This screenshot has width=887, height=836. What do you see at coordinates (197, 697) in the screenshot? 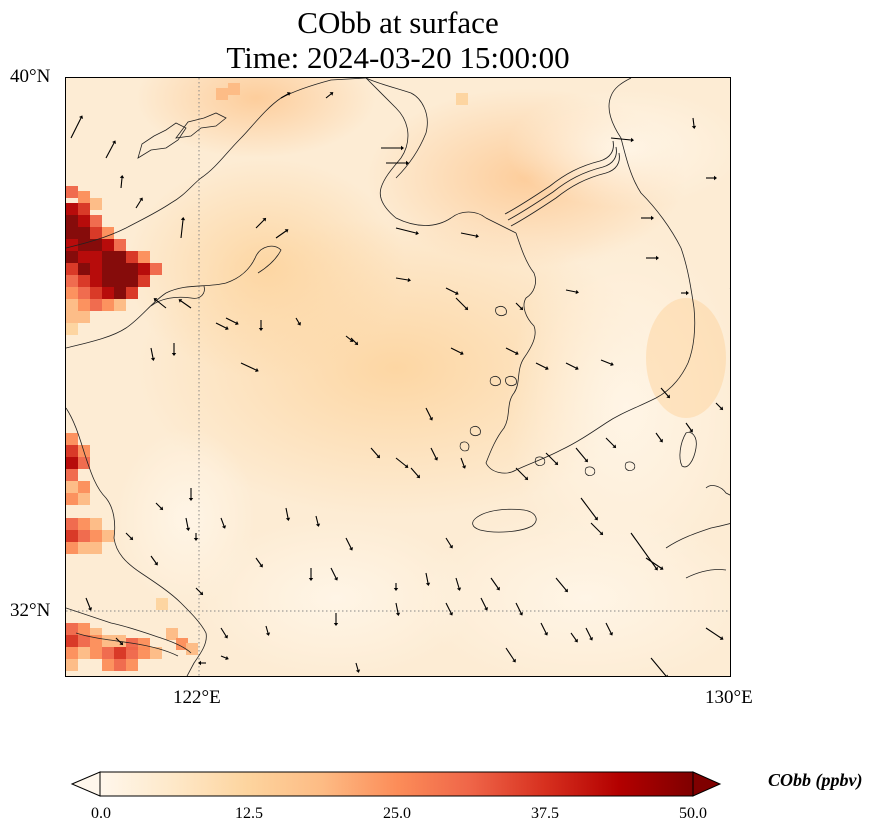
I see `lon-tick-label: 122°E` at bounding box center [197, 697].